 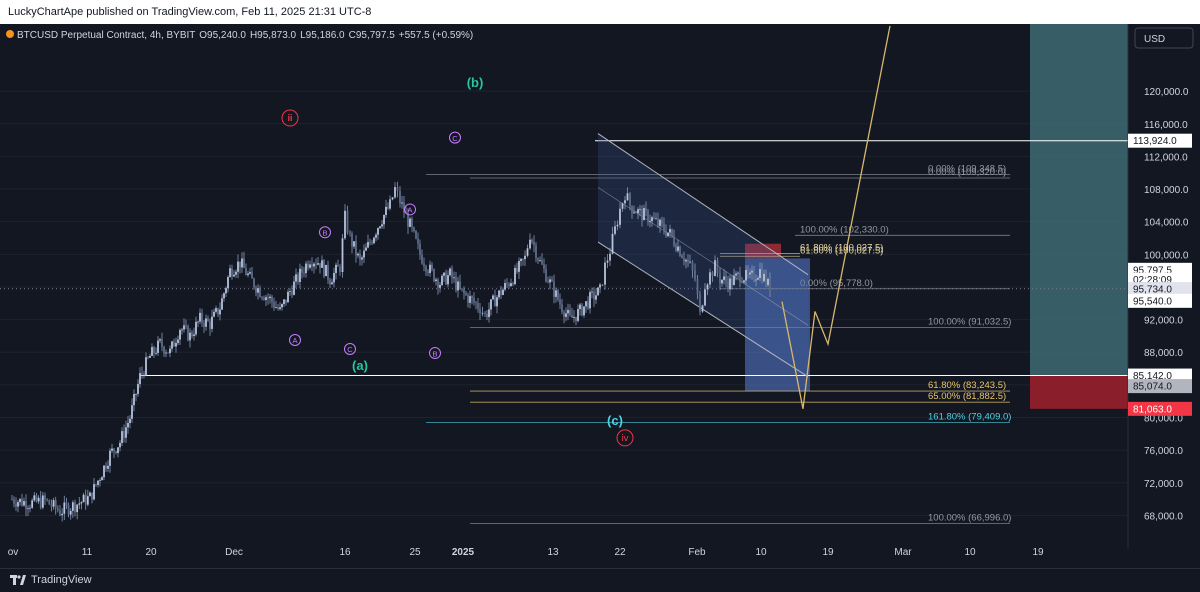 I want to click on footer-brand: TradingView, so click(x=51, y=580).